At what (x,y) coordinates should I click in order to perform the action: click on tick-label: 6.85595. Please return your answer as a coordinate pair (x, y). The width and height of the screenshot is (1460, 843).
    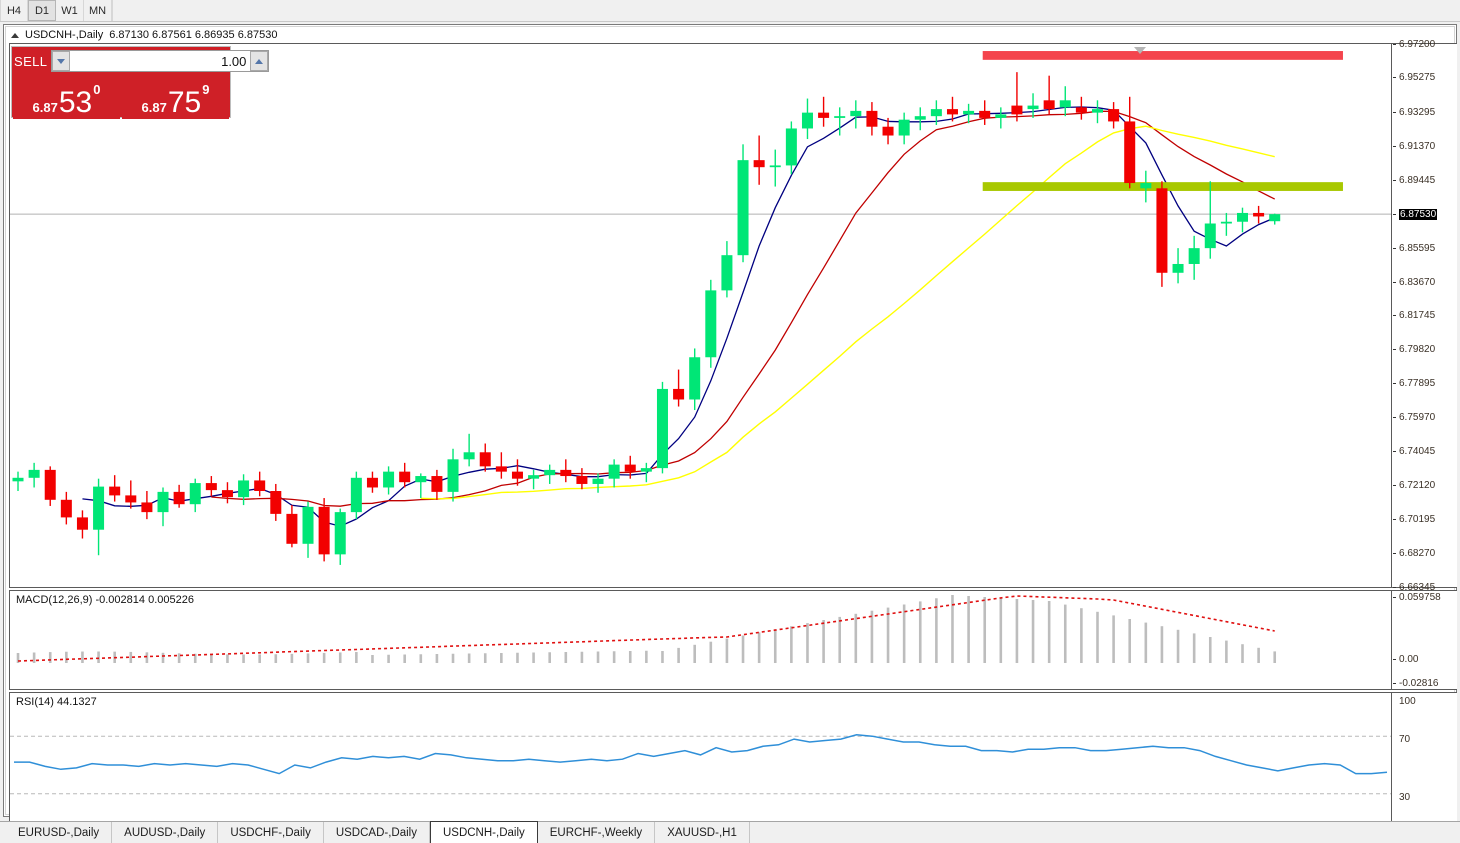
    Looking at the image, I should click on (1417, 248).